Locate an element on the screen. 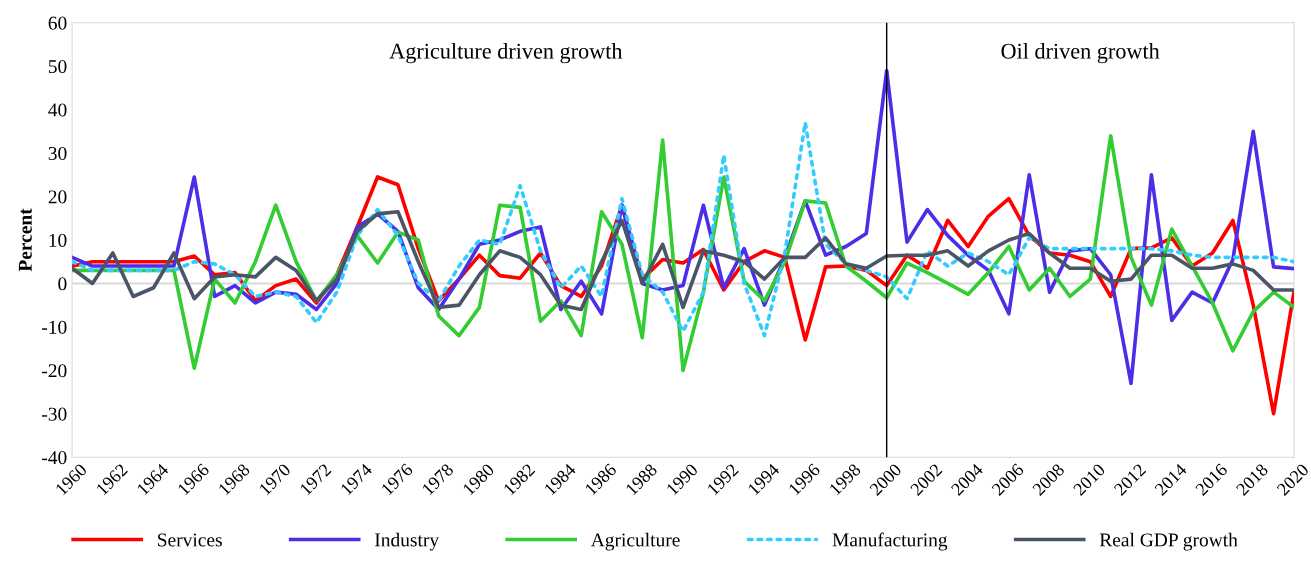 Image resolution: width=1311 pixels, height=568 pixels. y-axis-title: Percent is located at coordinates (25, 240).